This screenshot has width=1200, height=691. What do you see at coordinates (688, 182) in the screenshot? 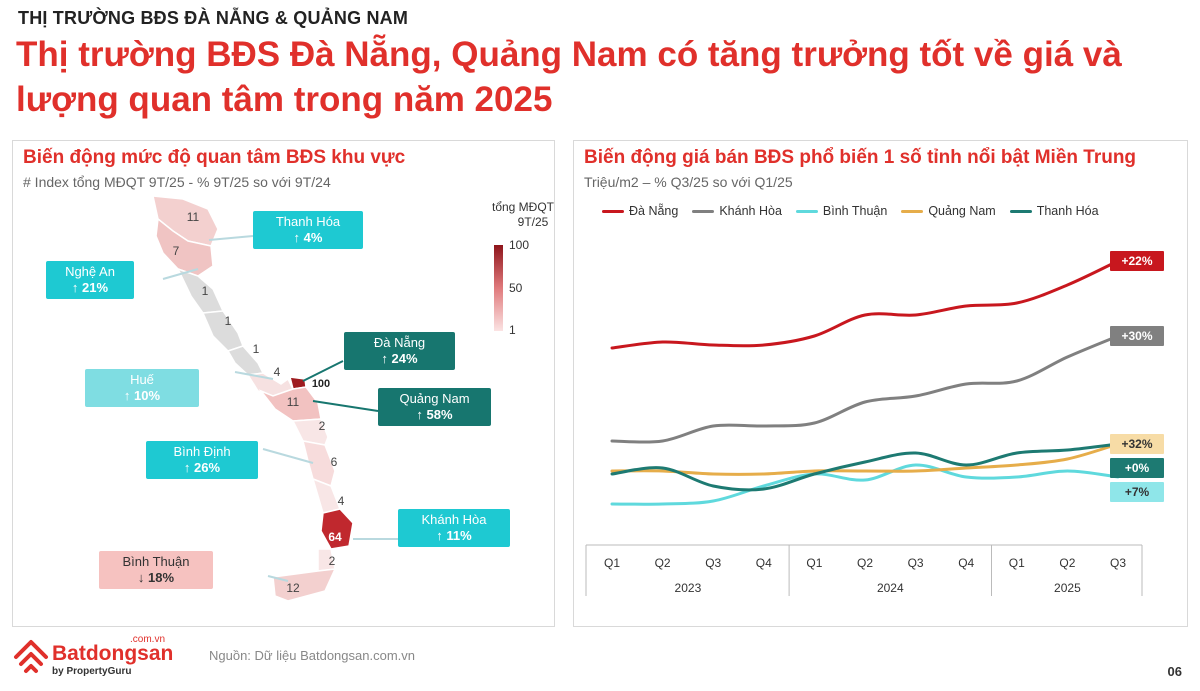
I see `line-chart-subtitle: Triệu/m2 – % Q3/25 so với Q1/25` at bounding box center [688, 182].